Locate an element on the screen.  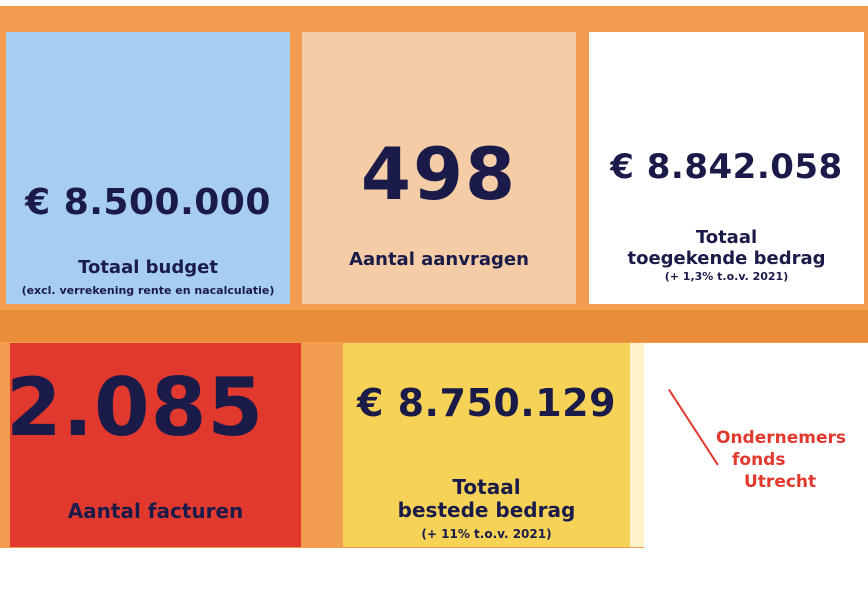
granted-amount: € 8.842.058 is located at coordinates (726, 167).